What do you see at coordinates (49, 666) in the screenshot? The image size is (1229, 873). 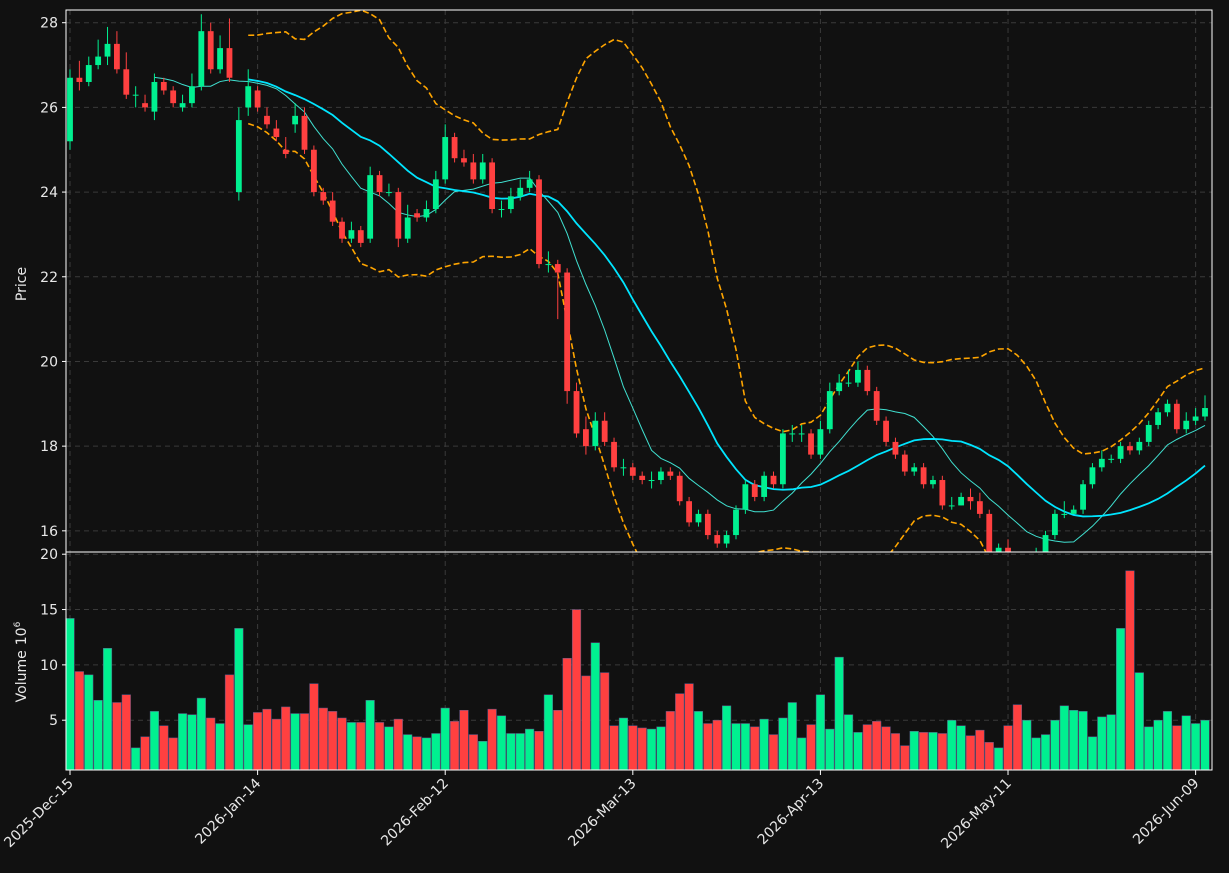 I see `volume-tick-label: 10` at bounding box center [49, 666].